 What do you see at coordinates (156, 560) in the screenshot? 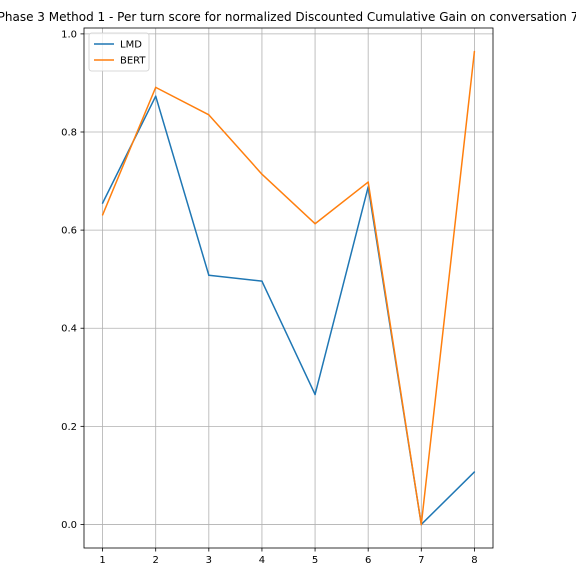
I see `x-tick-label: 2` at bounding box center [156, 560].